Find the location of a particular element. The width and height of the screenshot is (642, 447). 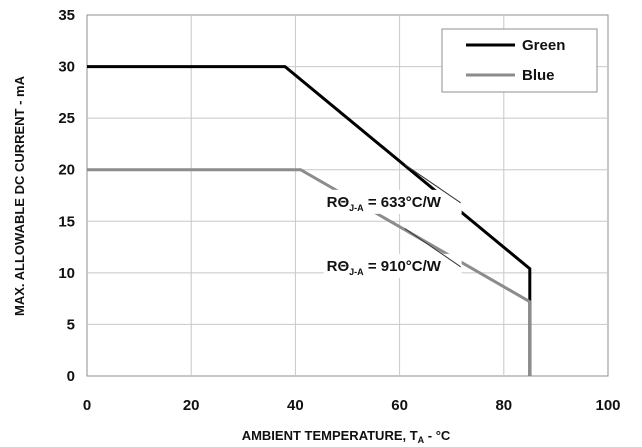

y-tick-label: 10 is located at coordinates (66, 273).